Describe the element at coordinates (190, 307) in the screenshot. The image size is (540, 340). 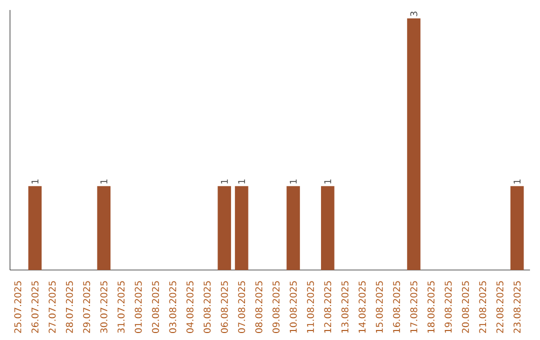
I see `x-tick-label: 04.08.2025` at that location.